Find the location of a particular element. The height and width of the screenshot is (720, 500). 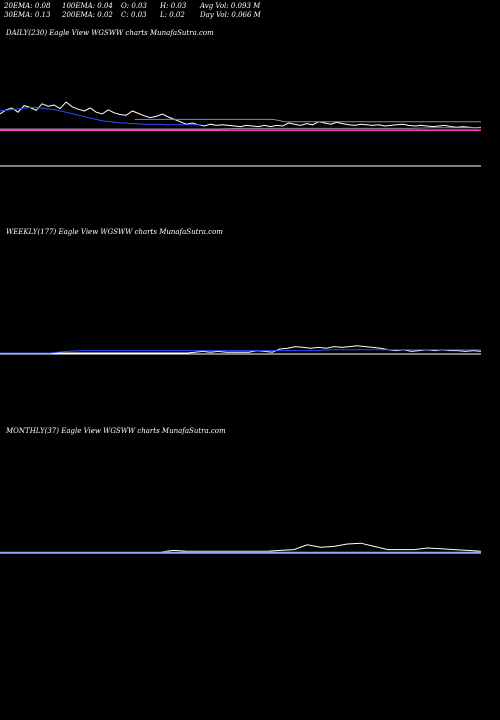

stat-avg-vol: Avg Vol: 0.093 M is located at coordinates (230, 6).